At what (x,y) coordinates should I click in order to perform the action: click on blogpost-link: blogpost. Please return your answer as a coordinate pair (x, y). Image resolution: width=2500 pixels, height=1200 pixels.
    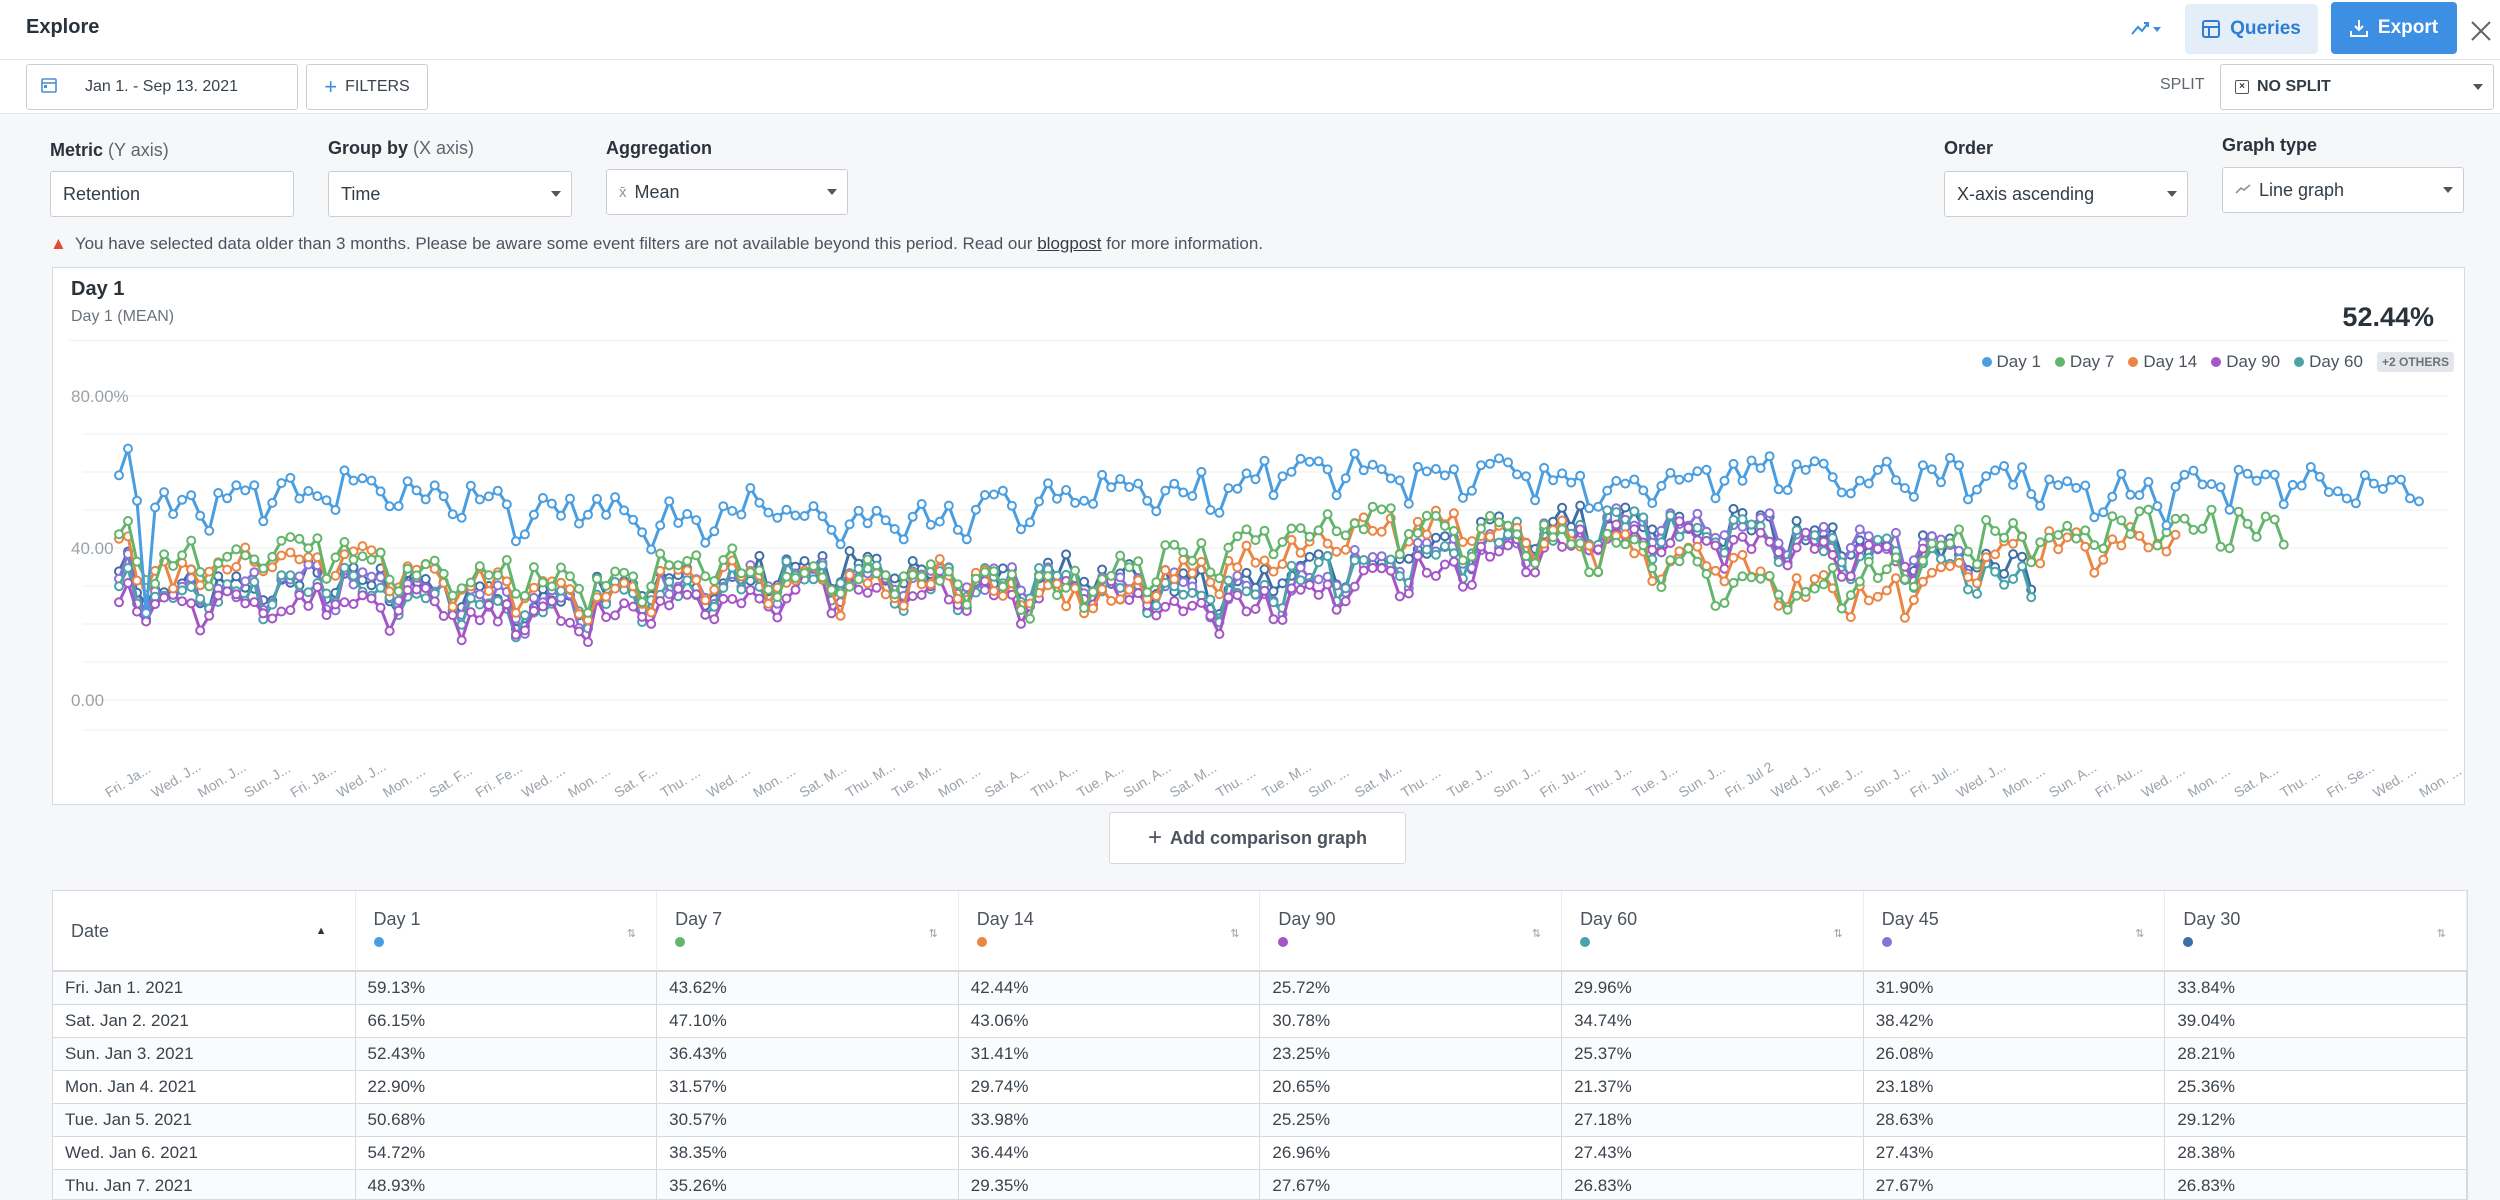
    Looking at the image, I should click on (1069, 243).